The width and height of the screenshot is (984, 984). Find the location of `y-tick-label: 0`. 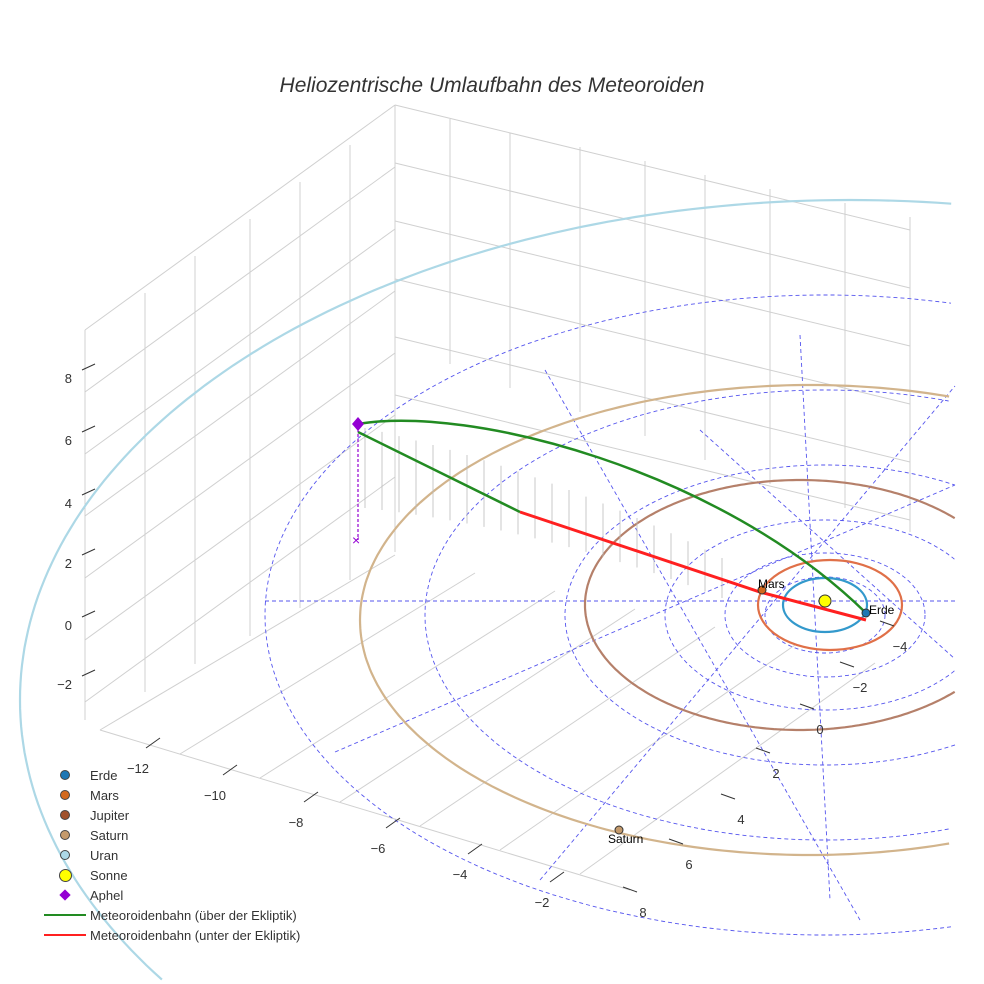

y-tick-label: 0 is located at coordinates (819, 729).